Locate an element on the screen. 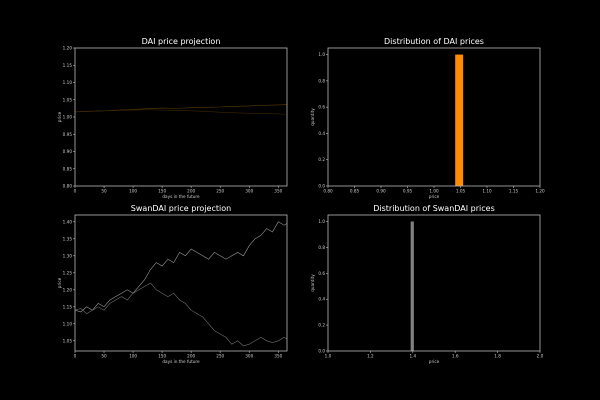 This screenshot has width=600, height=400. x-tick-label: 1.0 is located at coordinates (328, 356).